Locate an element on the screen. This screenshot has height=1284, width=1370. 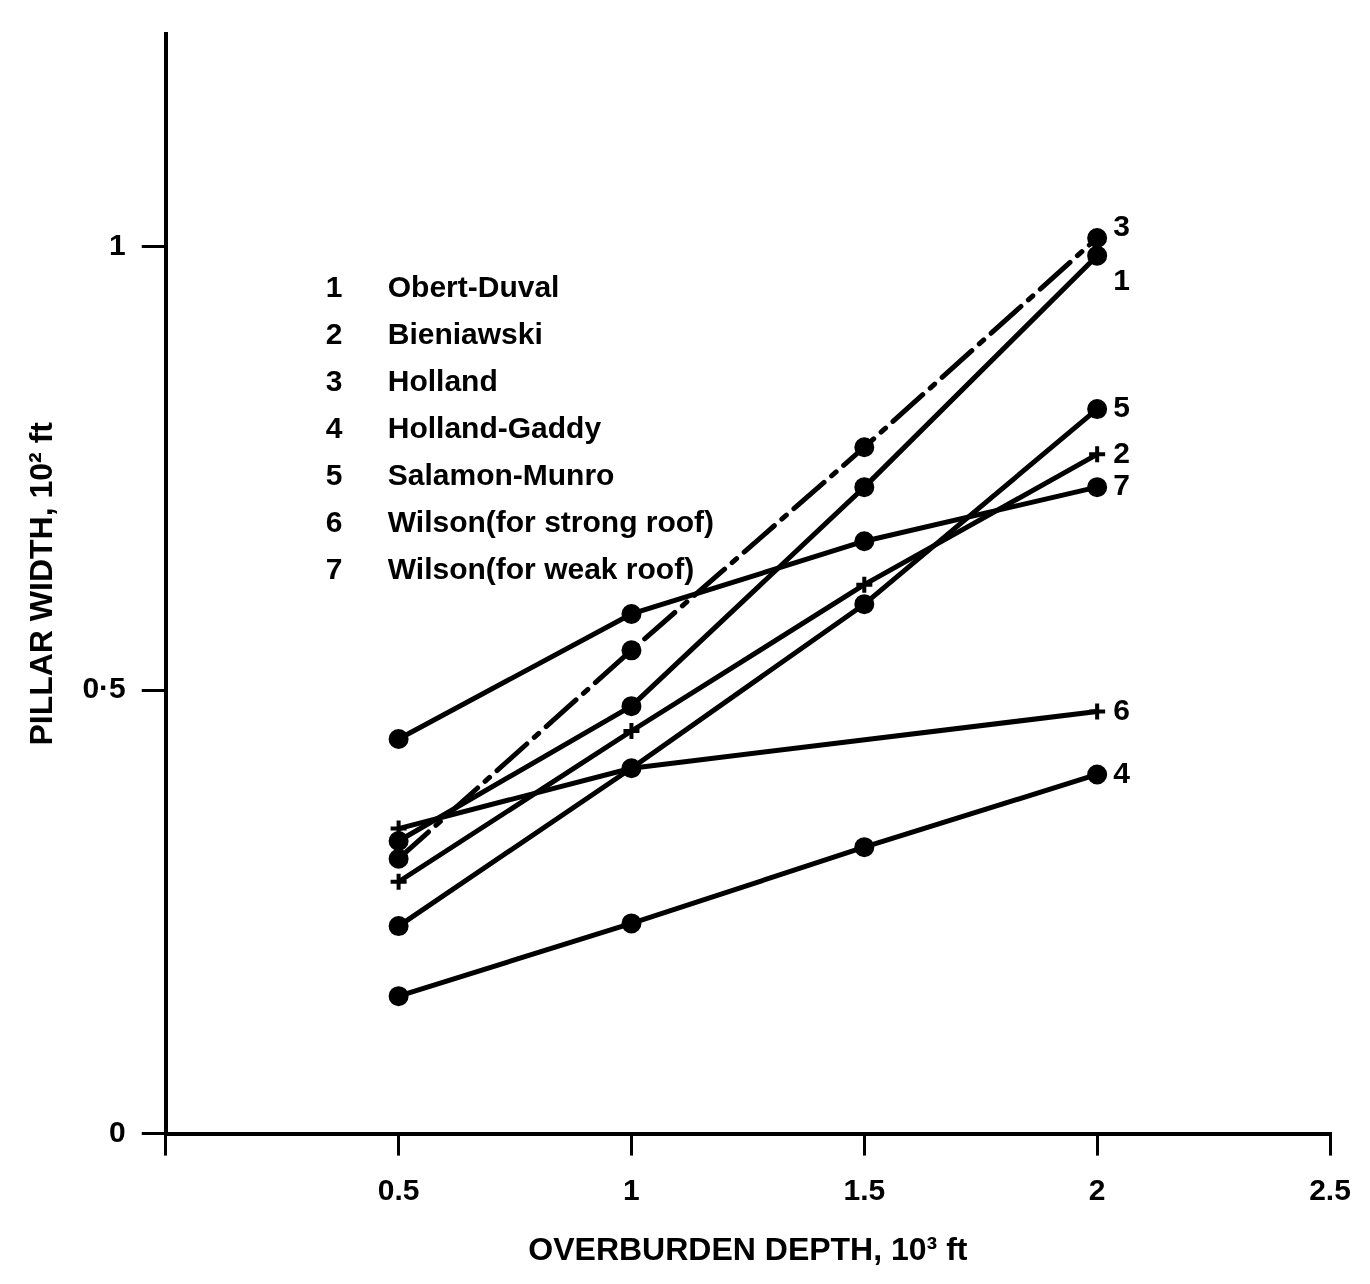
x-tick-label: 0.5 is located at coordinates (398, 1189).